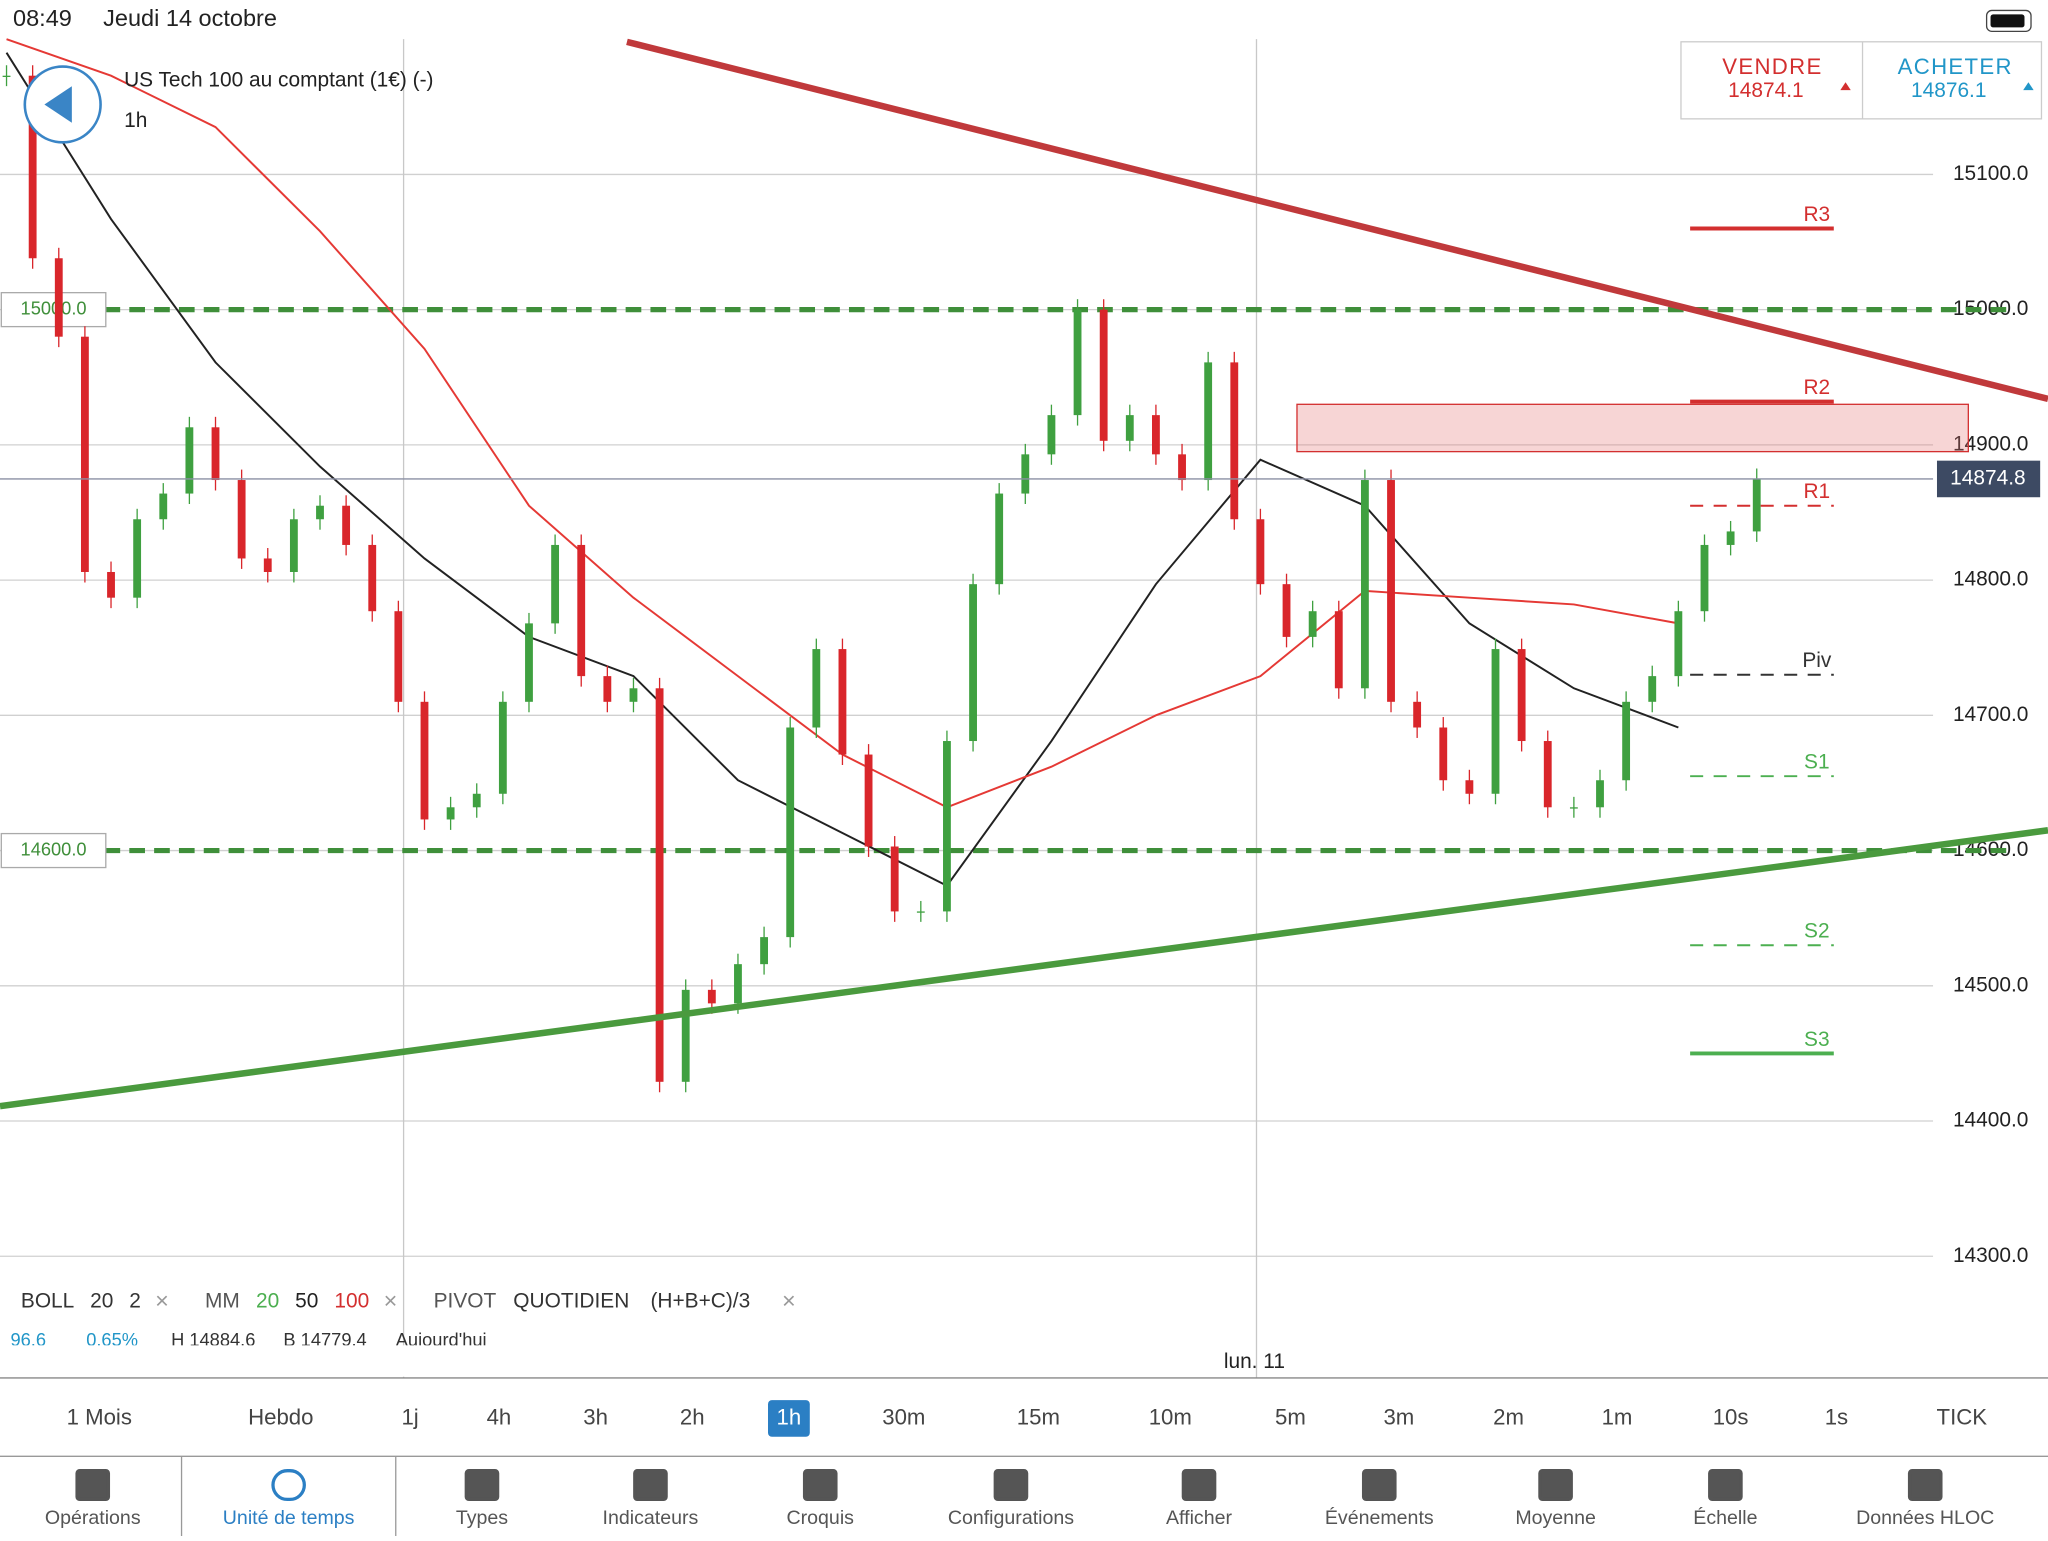 This screenshot has height=1541, width=2048. Describe the element at coordinates (47, 1301) in the screenshot. I see `indicator-boll: BOLL` at that location.